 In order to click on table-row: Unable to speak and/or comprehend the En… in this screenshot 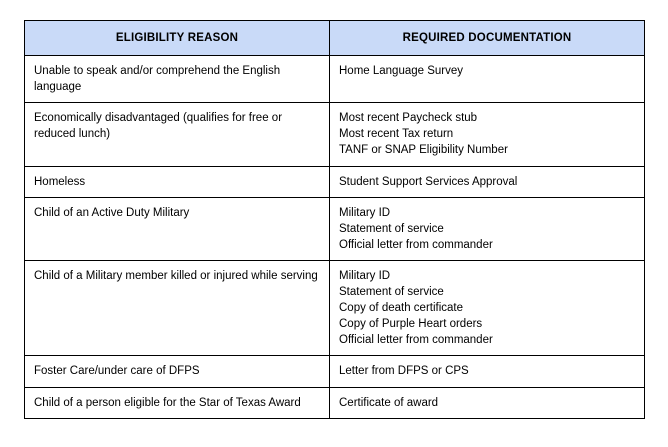, I will do `click(334, 79)`.